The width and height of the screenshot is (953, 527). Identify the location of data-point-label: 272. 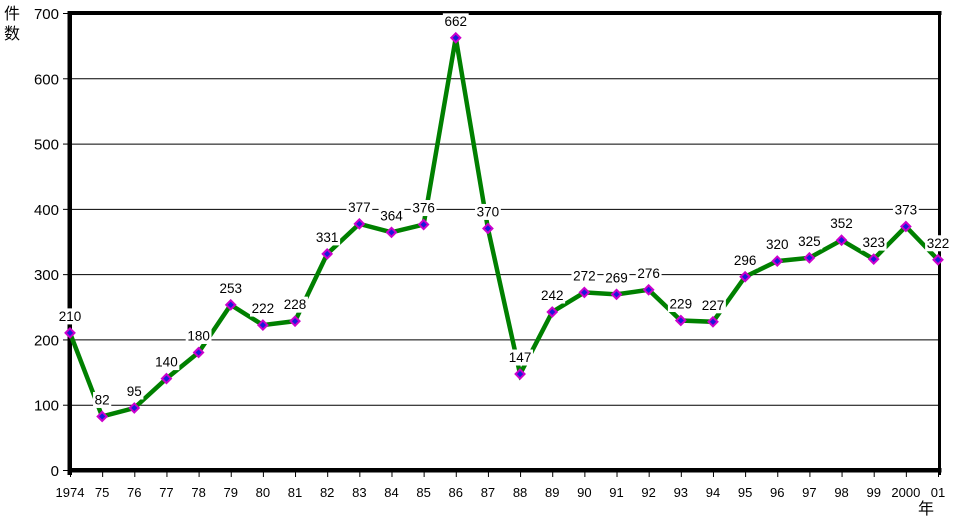
(584, 275).